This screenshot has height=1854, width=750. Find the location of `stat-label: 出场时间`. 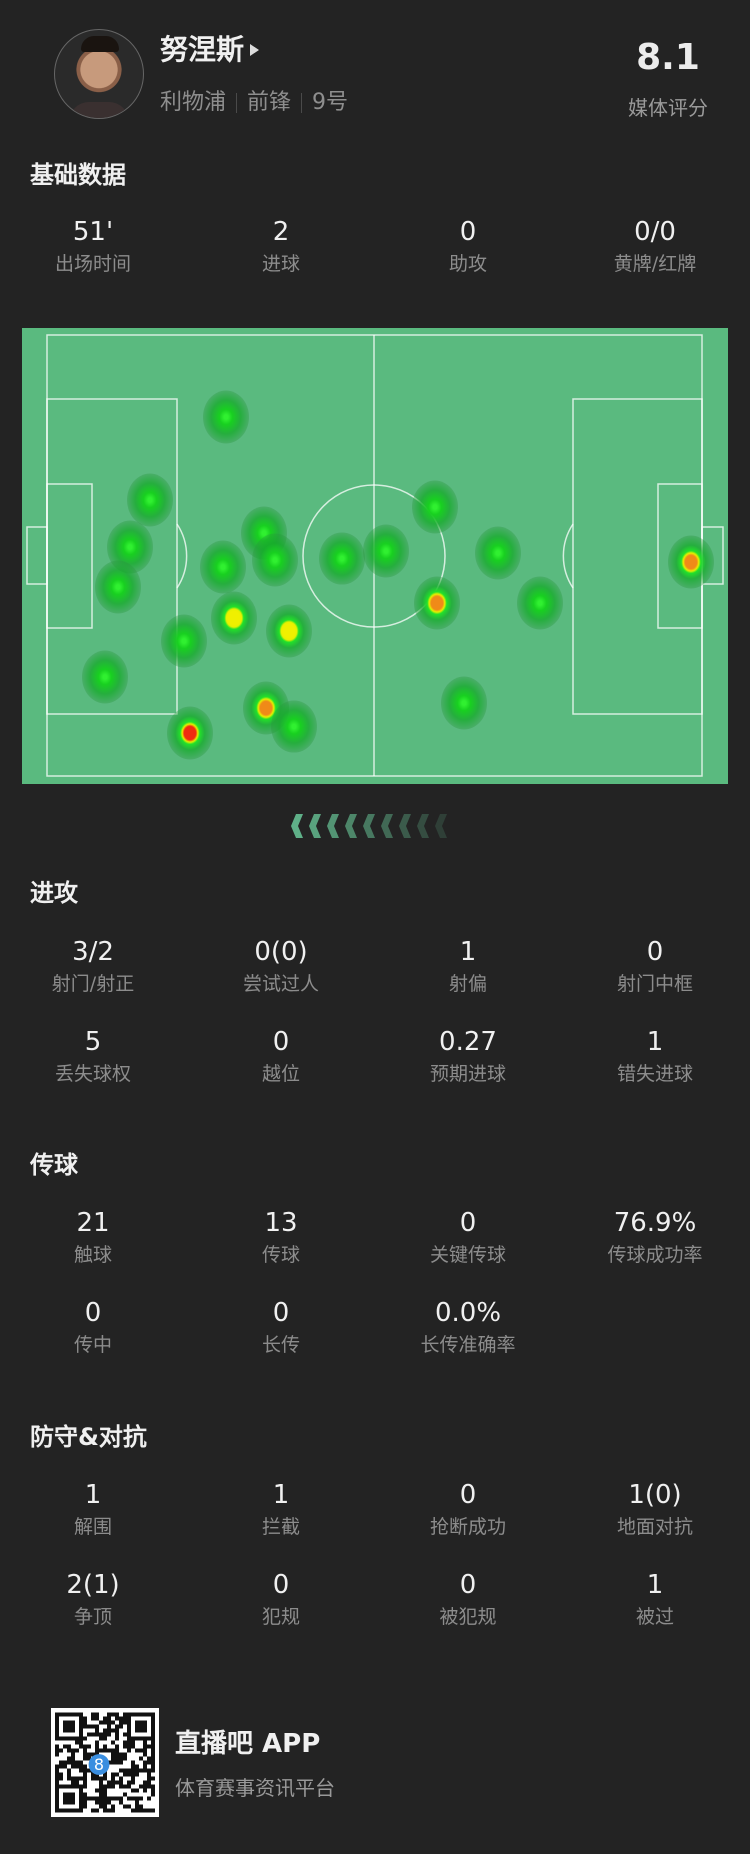

stat-label: 出场时间 is located at coordinates (92, 264).